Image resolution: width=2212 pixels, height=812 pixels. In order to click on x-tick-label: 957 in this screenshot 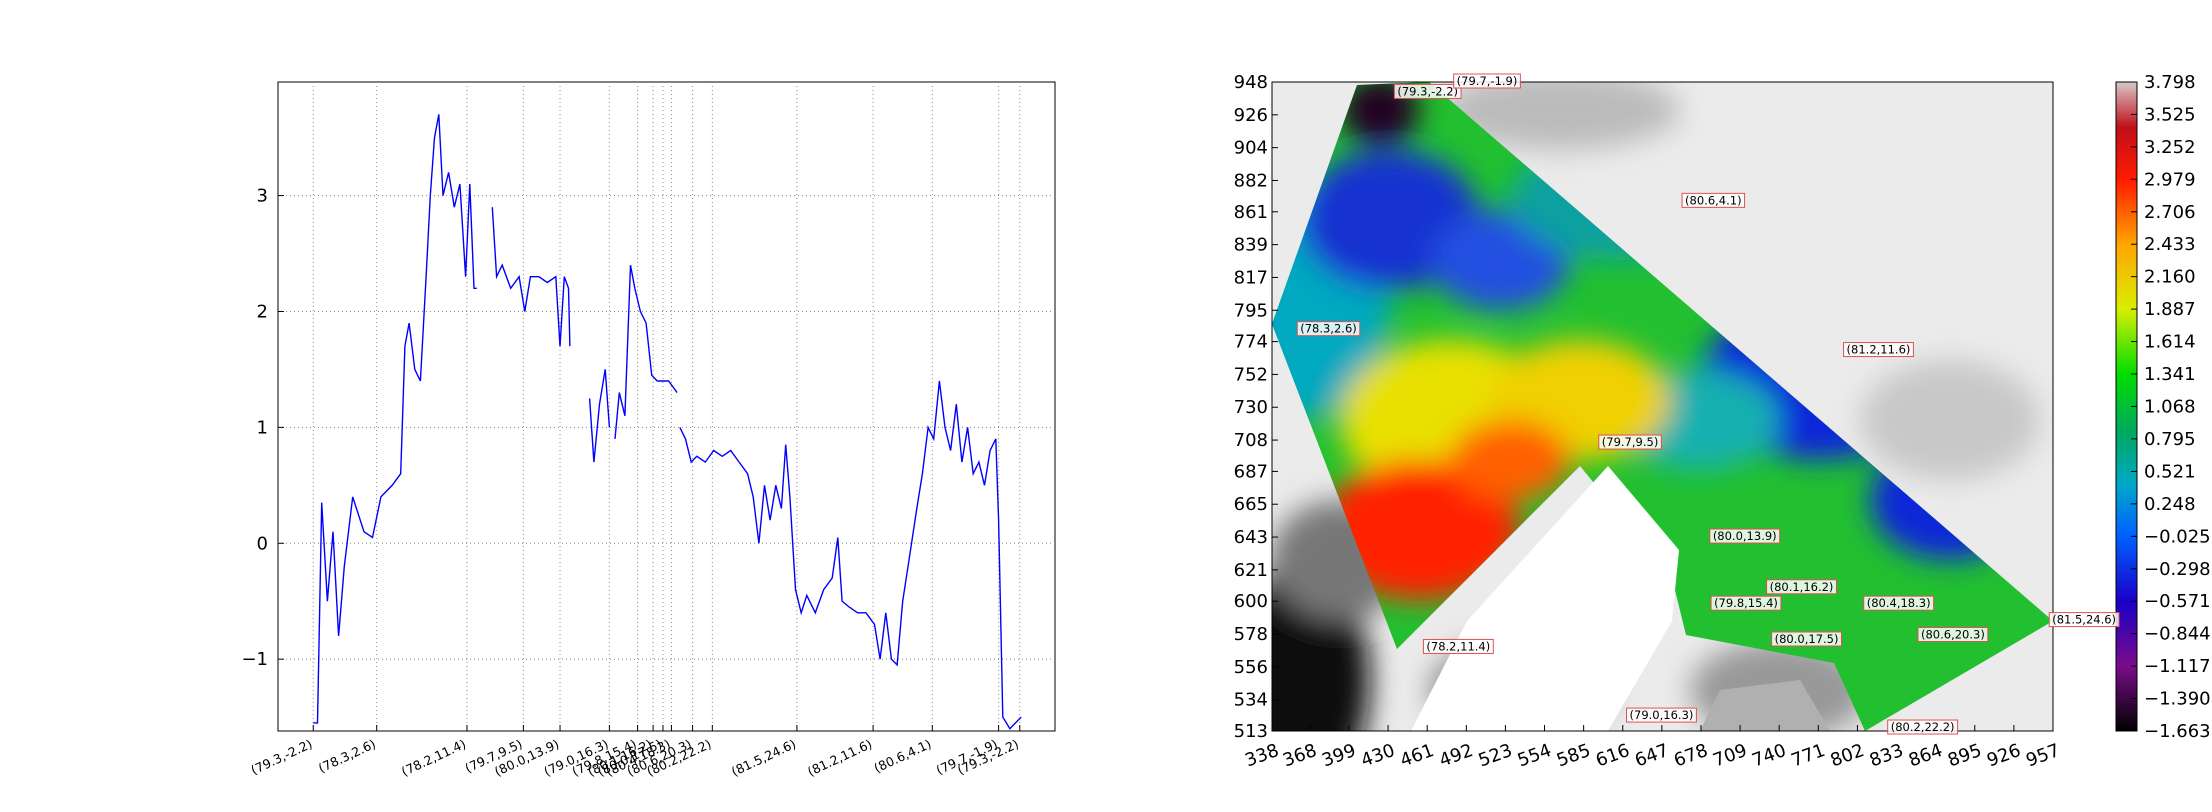, I will do `click(2042, 755)`.